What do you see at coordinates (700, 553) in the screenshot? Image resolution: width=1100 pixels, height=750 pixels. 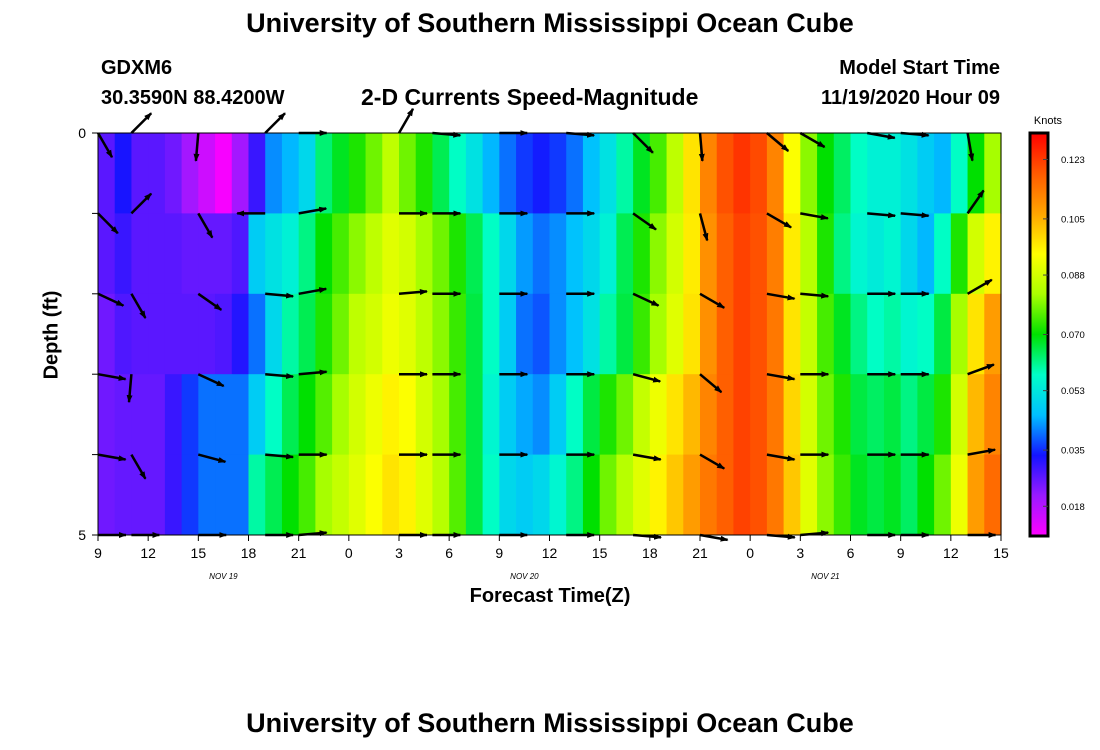 I see `x-tick-label: 21` at bounding box center [700, 553].